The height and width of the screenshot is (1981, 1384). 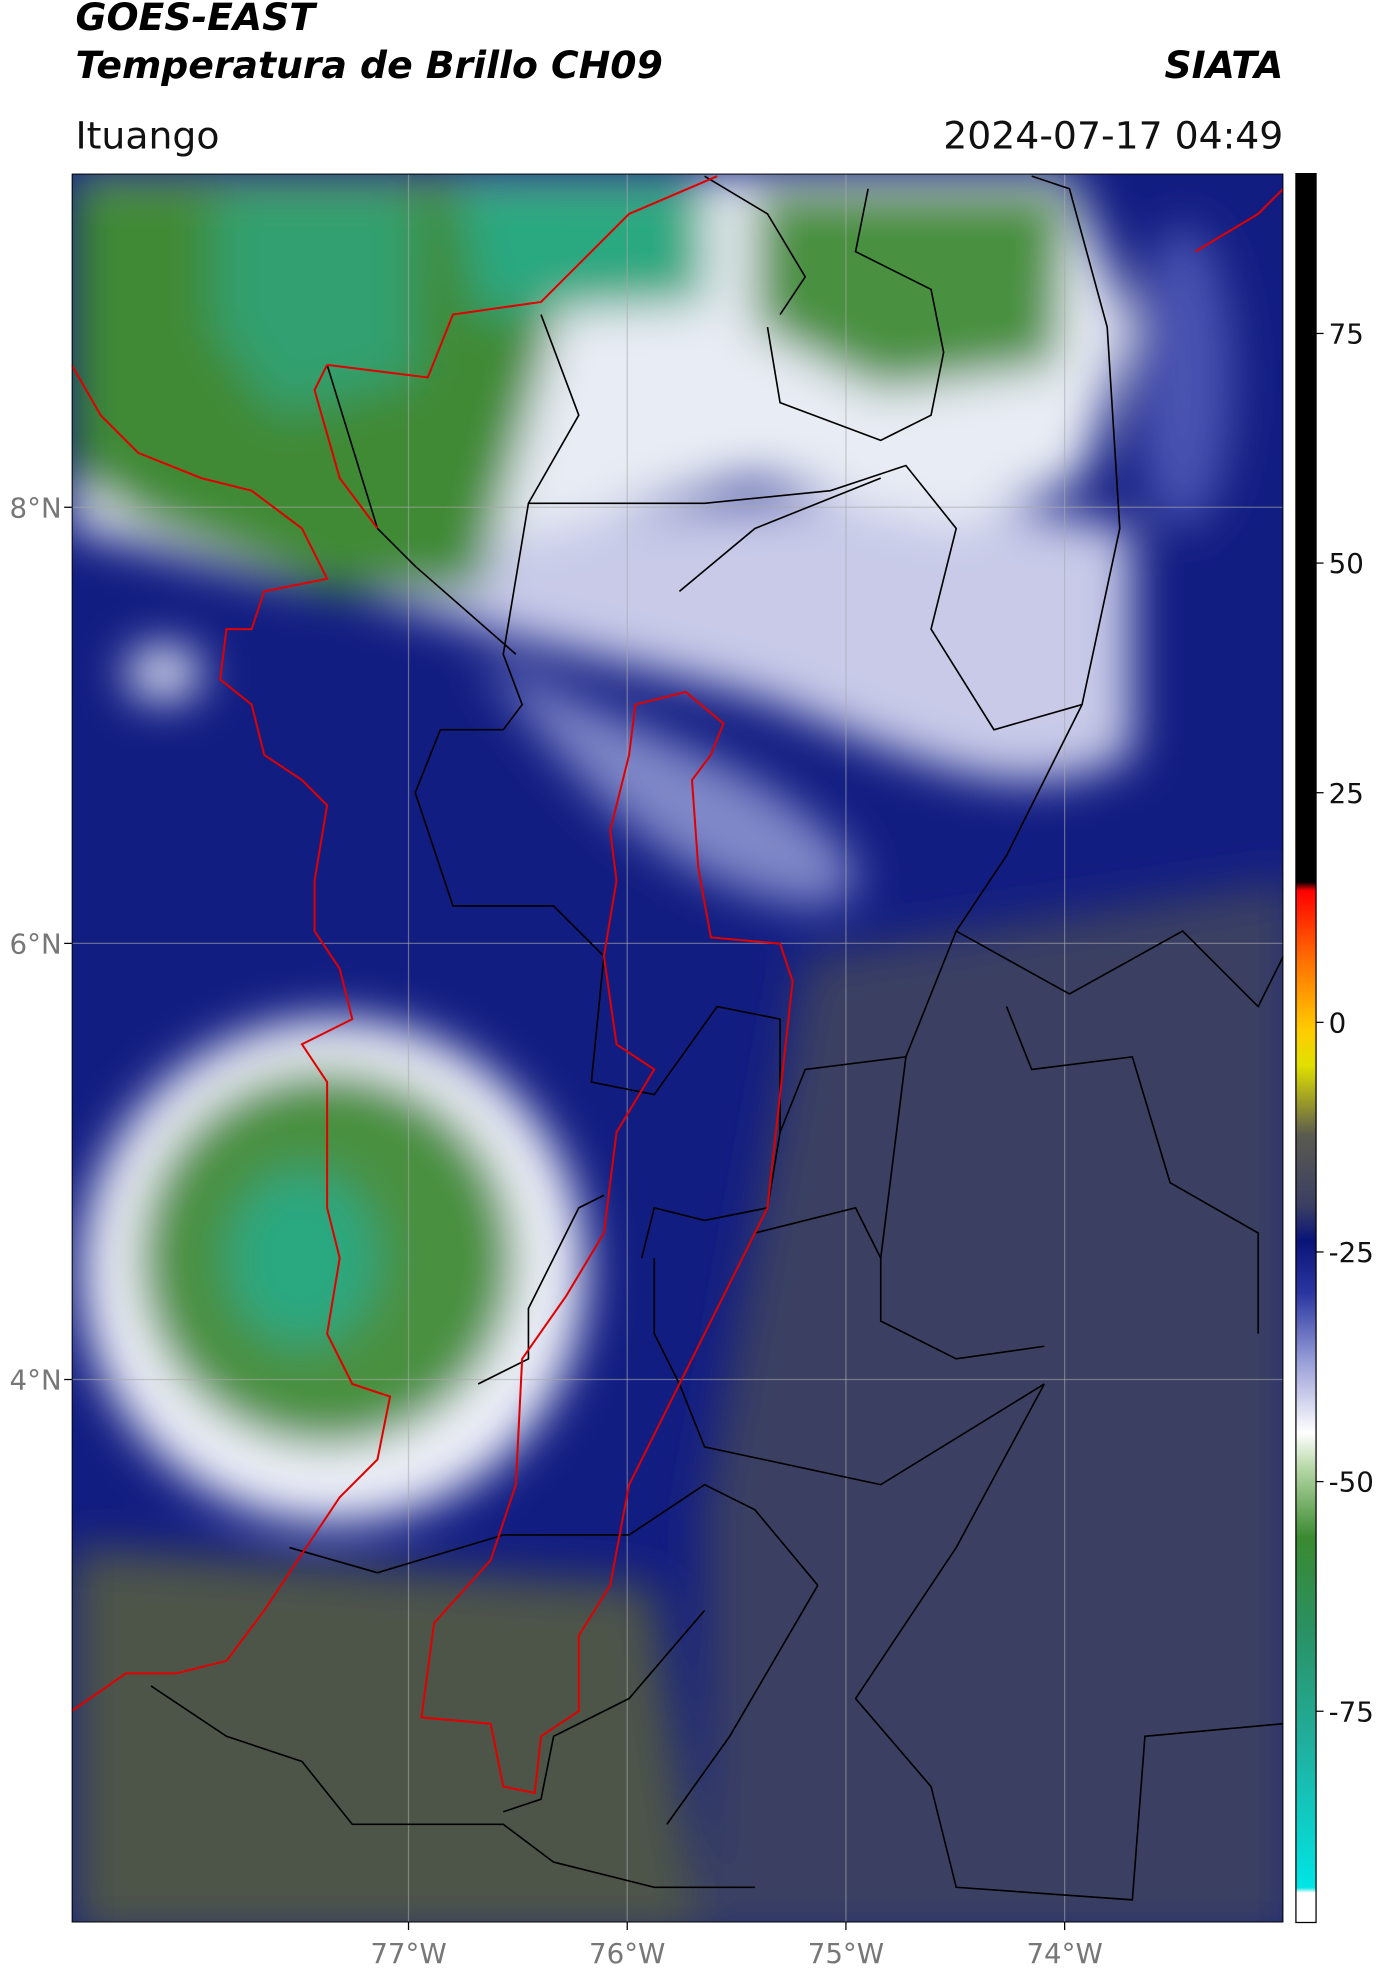 I want to click on colorbar, so click(x=1306, y=1048).